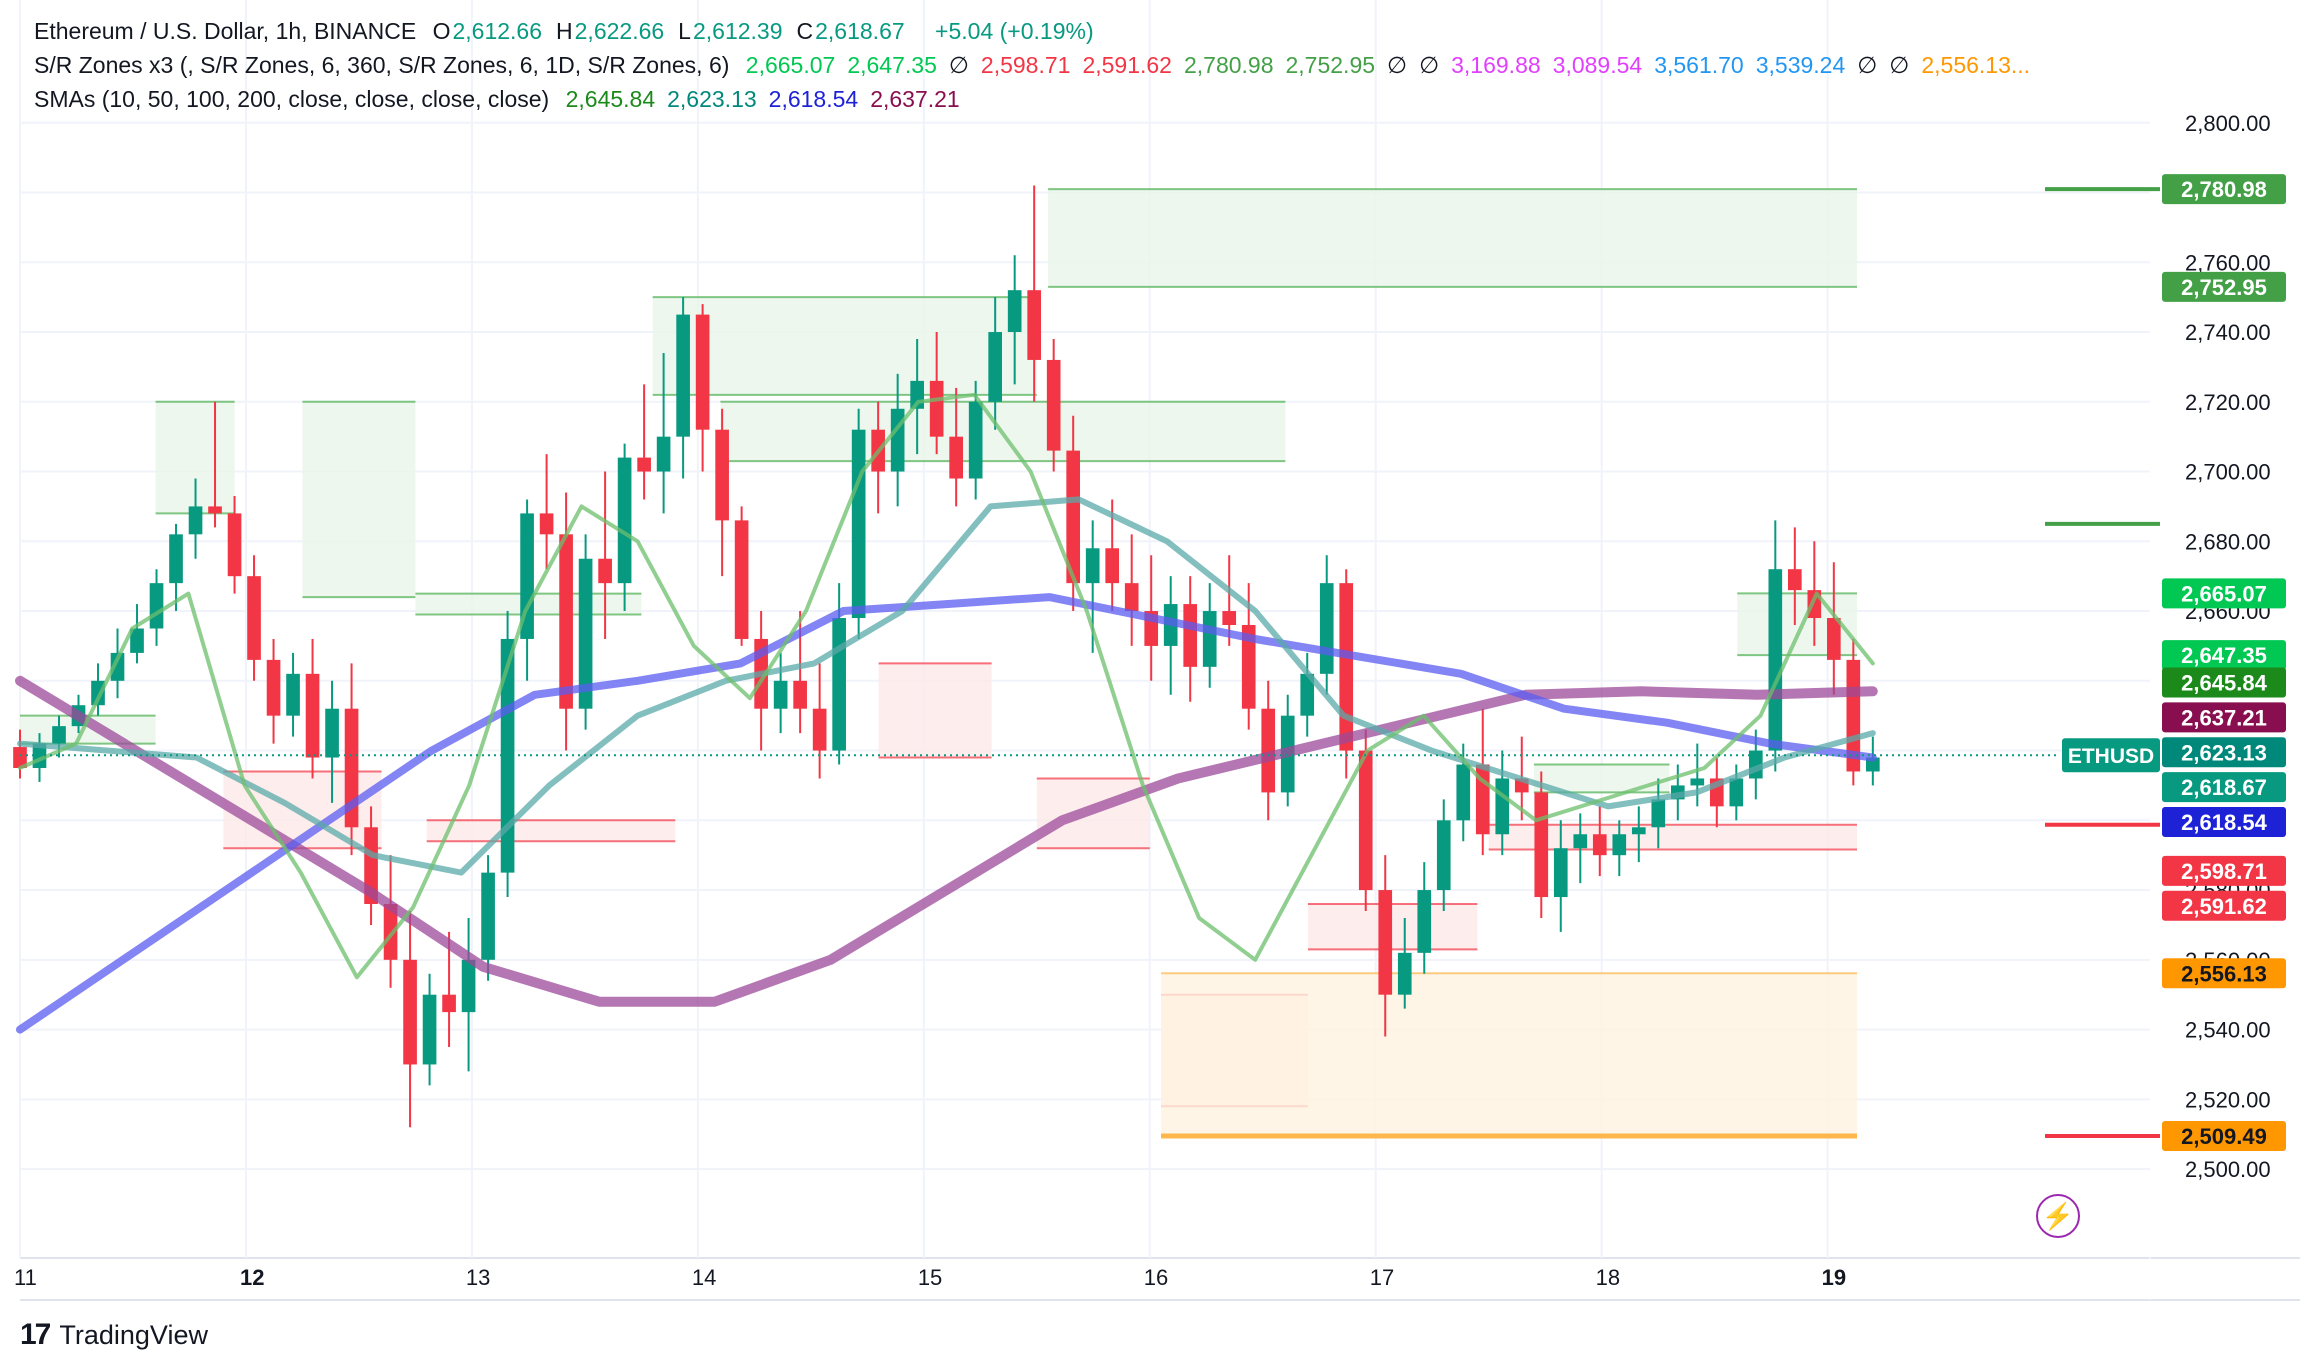 Image resolution: width=2308 pixels, height=1367 pixels. What do you see at coordinates (133, 1334) in the screenshot?
I see `tradingview-brand: TradingView` at bounding box center [133, 1334].